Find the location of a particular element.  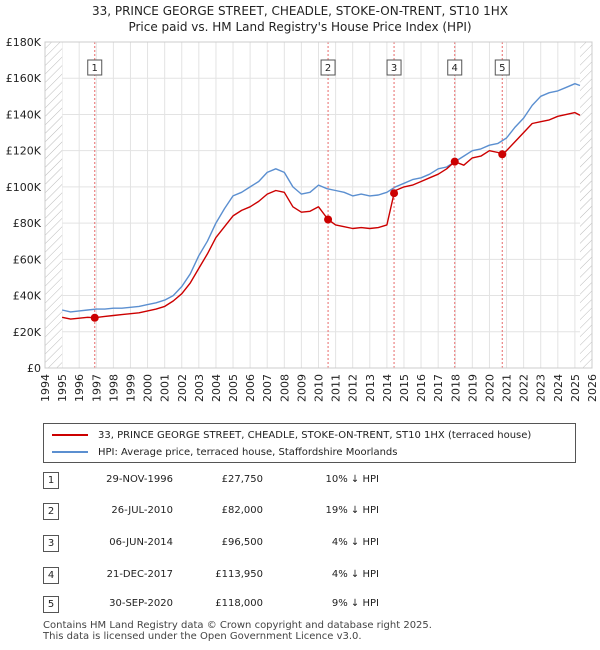

x-tick-label: 2021 is located at coordinates (507, 388).